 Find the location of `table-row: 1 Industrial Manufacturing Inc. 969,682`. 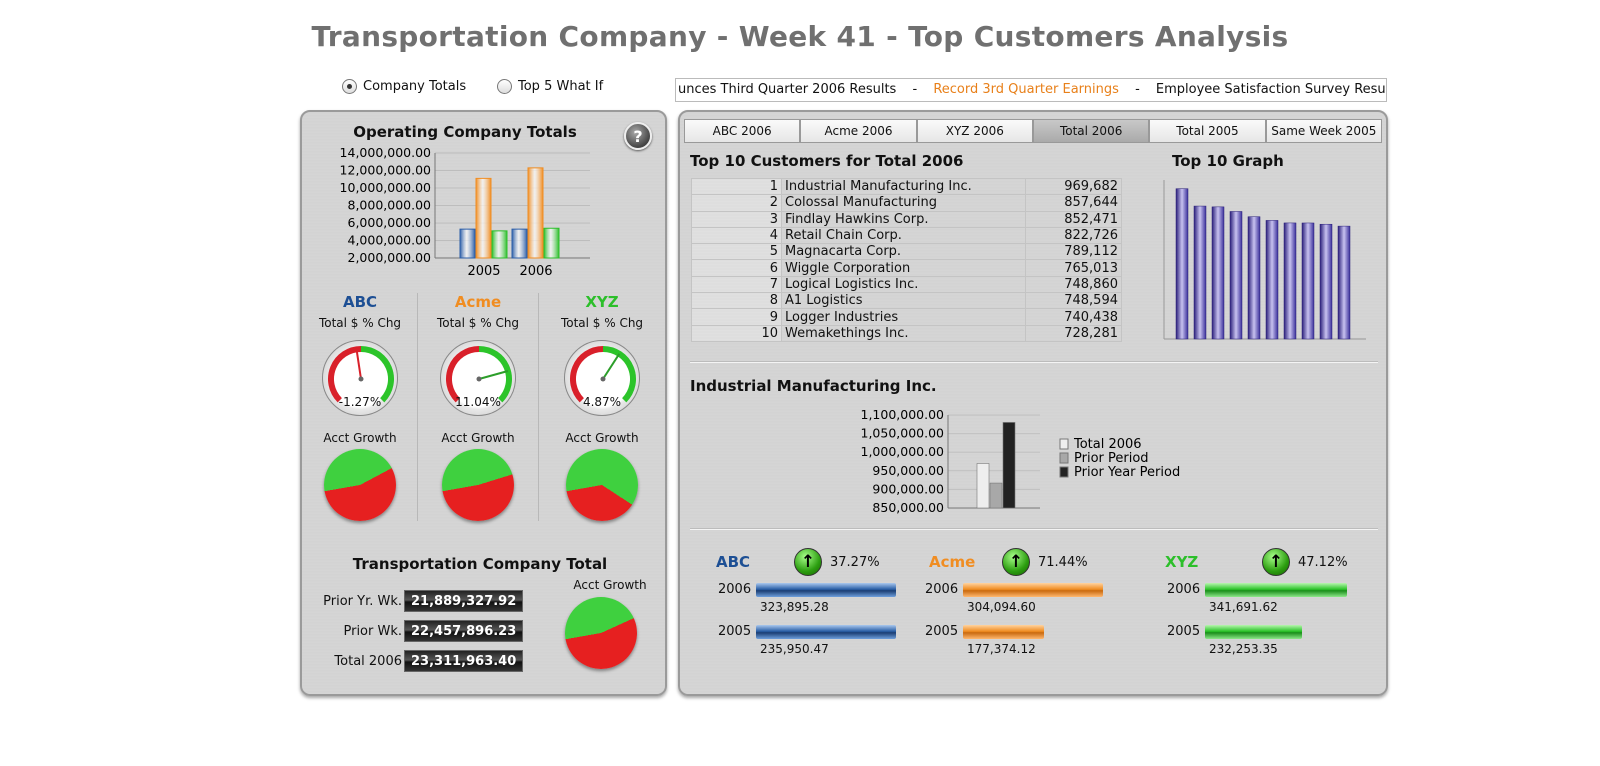

table-row: 1 Industrial Manufacturing Inc. 969,682 is located at coordinates (906, 186).